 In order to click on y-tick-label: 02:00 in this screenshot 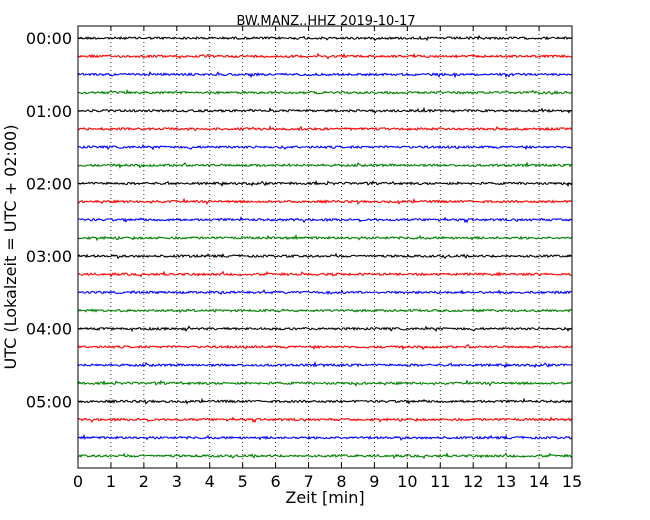, I will do `click(49, 183)`.